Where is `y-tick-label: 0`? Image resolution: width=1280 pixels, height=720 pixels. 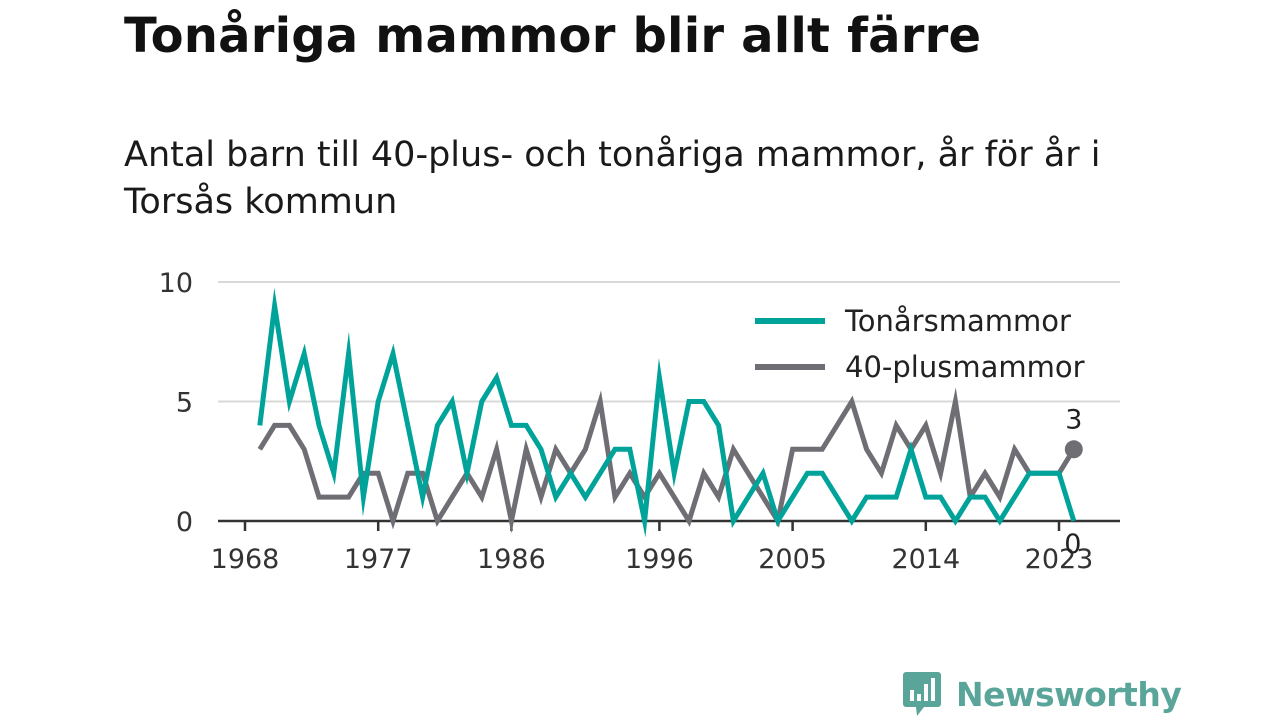
y-tick-label: 0 is located at coordinates (184, 522).